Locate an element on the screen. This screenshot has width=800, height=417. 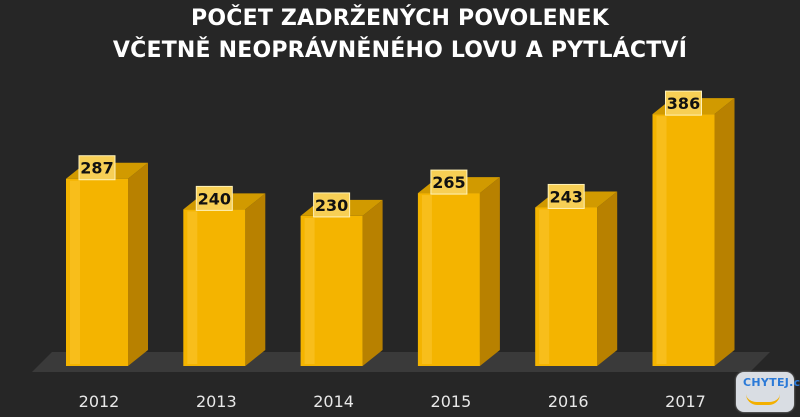
value-label-box-2015 is located at coordinates (449, 182).